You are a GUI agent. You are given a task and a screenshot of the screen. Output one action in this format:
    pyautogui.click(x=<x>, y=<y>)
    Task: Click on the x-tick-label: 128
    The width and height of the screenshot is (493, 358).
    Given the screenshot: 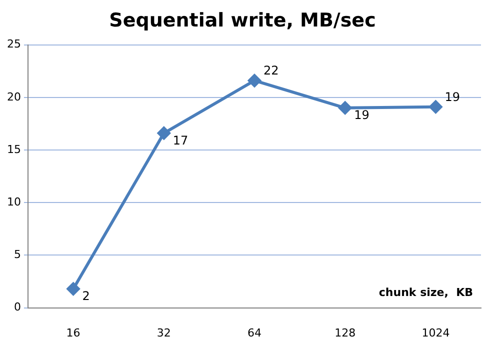 What is the action you would take?
    pyautogui.click(x=345, y=333)
    